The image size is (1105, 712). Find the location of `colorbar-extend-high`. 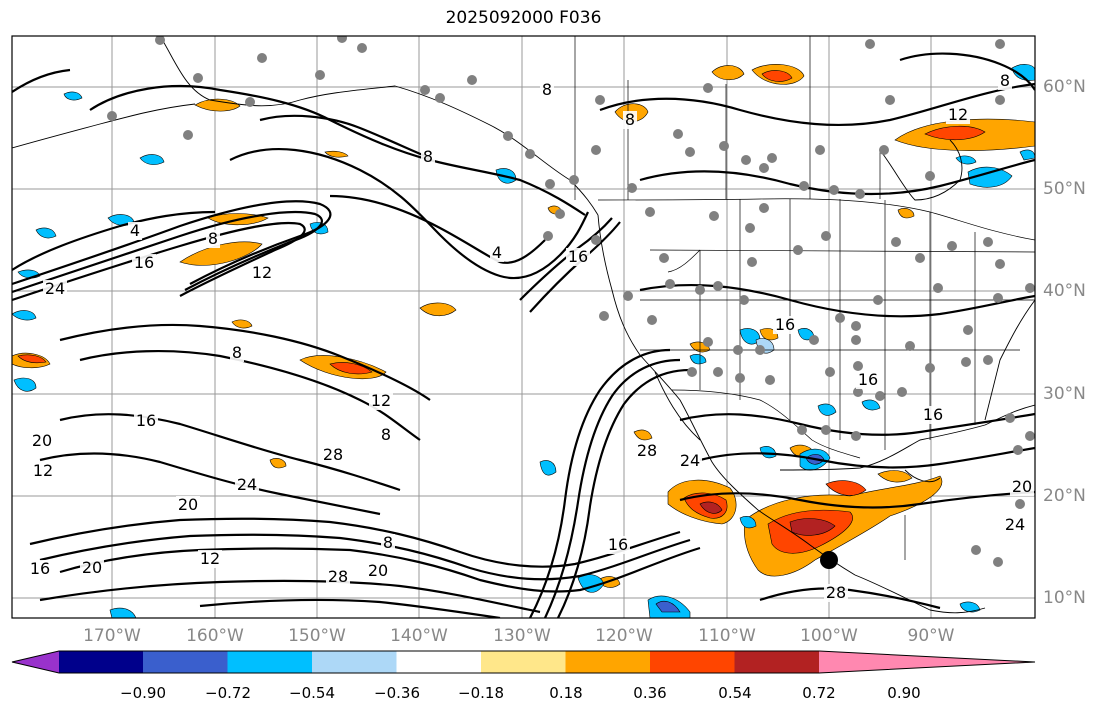

colorbar-extend-high is located at coordinates (927, 662).